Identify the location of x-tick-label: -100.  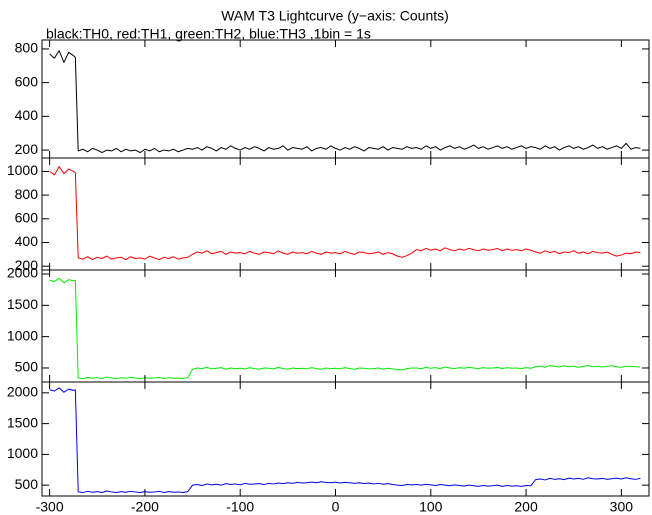
(240, 507).